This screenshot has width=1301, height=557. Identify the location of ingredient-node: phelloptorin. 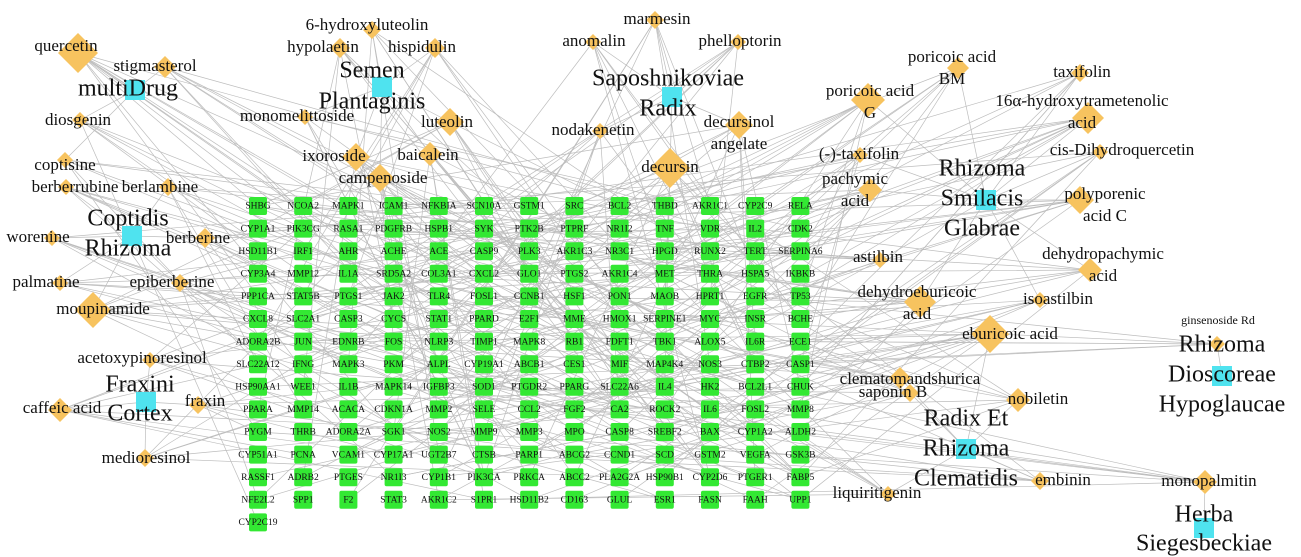
(740, 40).